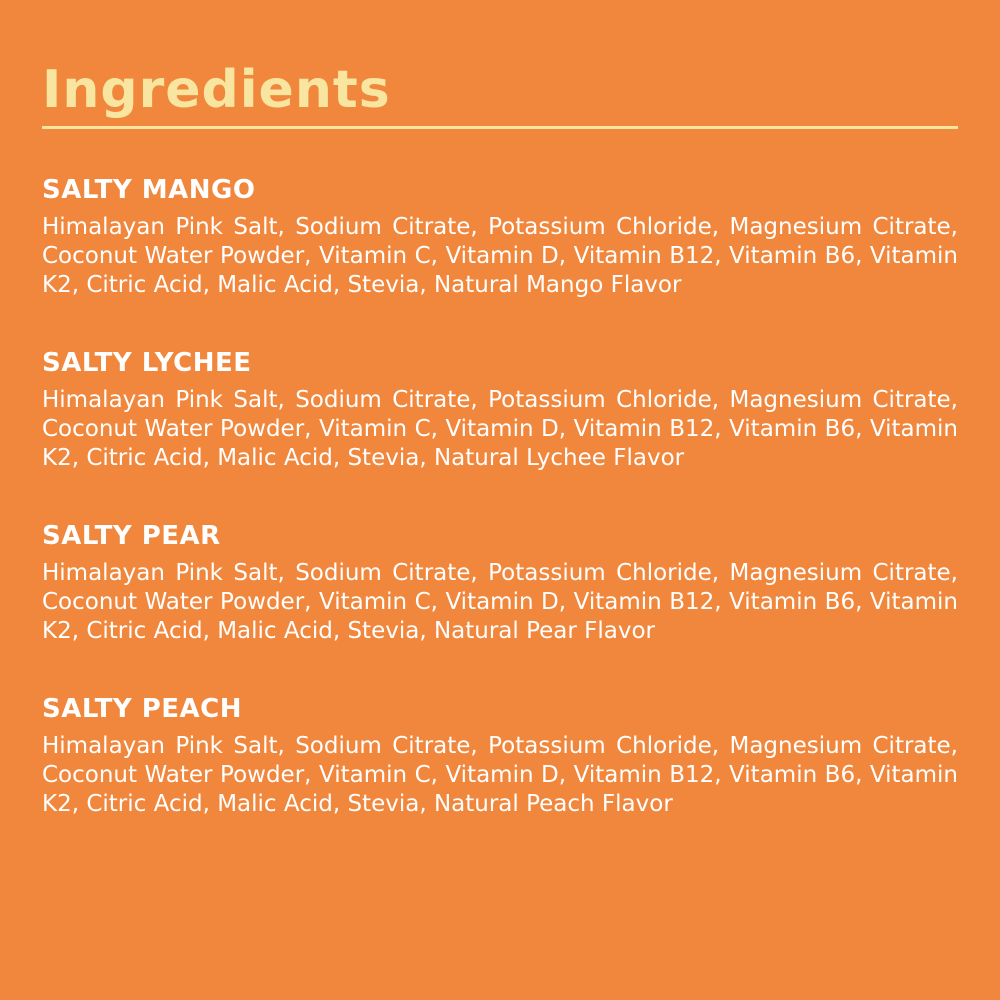  I want to click on section-title: SALTY PEACH, so click(142, 709).